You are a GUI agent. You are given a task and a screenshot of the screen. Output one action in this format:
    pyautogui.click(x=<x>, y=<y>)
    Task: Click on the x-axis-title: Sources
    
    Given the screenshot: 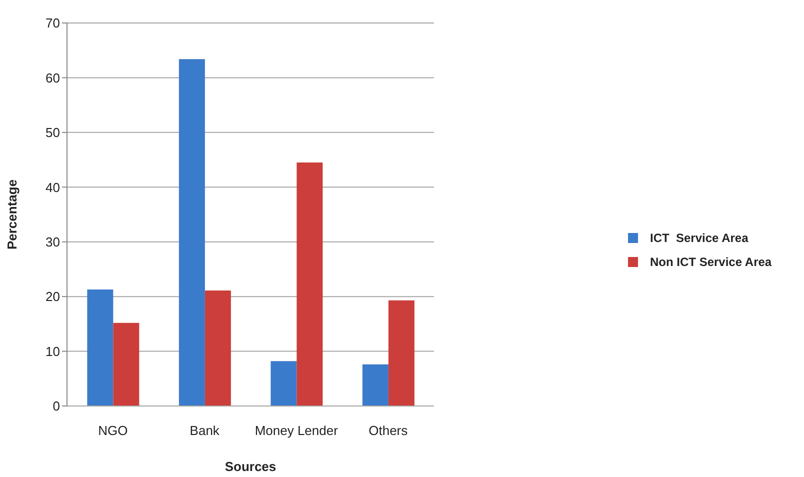 What is the action you would take?
    pyautogui.click(x=250, y=466)
    